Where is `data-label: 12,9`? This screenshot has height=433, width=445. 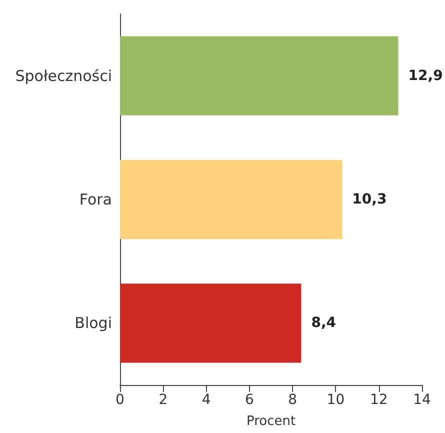
data-label: 12,9 is located at coordinates (425, 76).